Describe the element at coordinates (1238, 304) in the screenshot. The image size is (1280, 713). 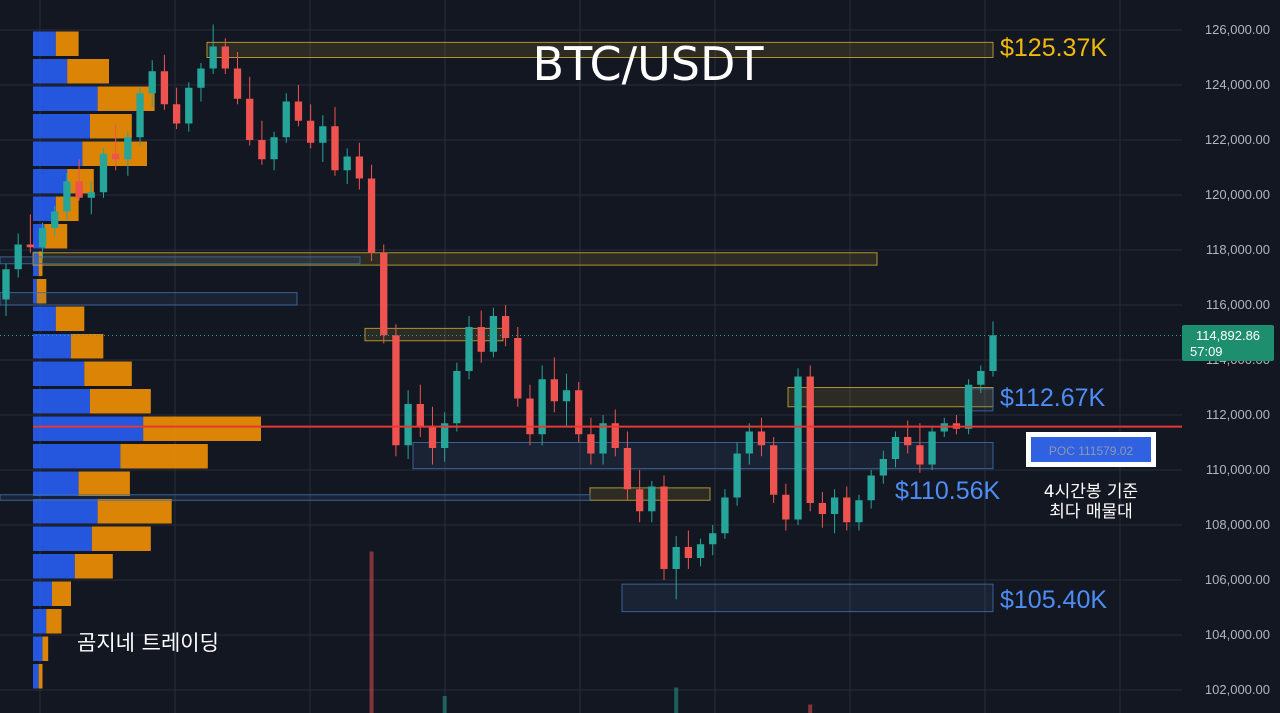
I see `price-tick-label: 116,000.00` at that location.